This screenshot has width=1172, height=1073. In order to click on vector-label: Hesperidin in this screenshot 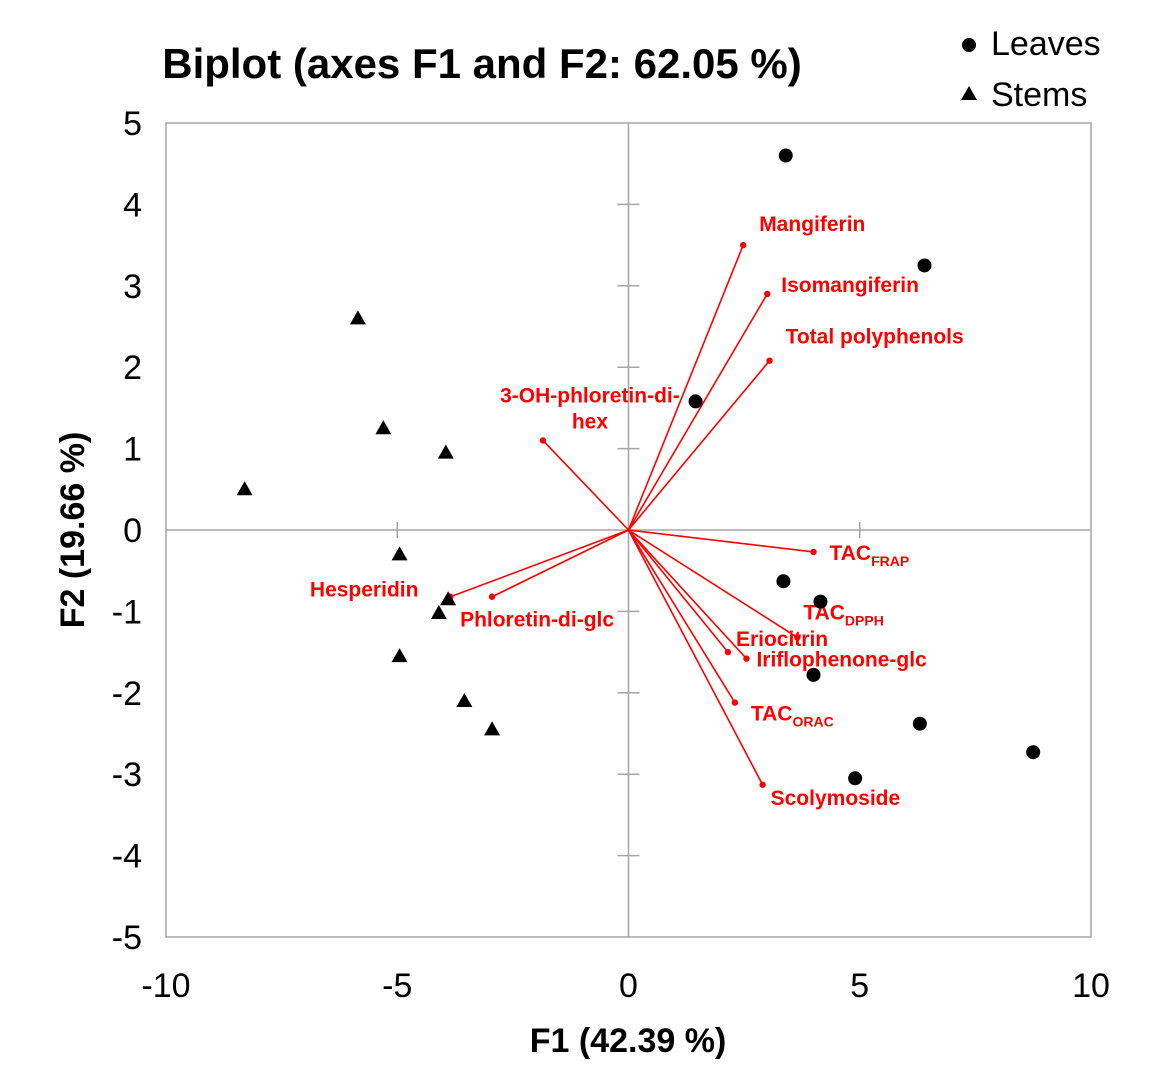, I will do `click(364, 590)`.